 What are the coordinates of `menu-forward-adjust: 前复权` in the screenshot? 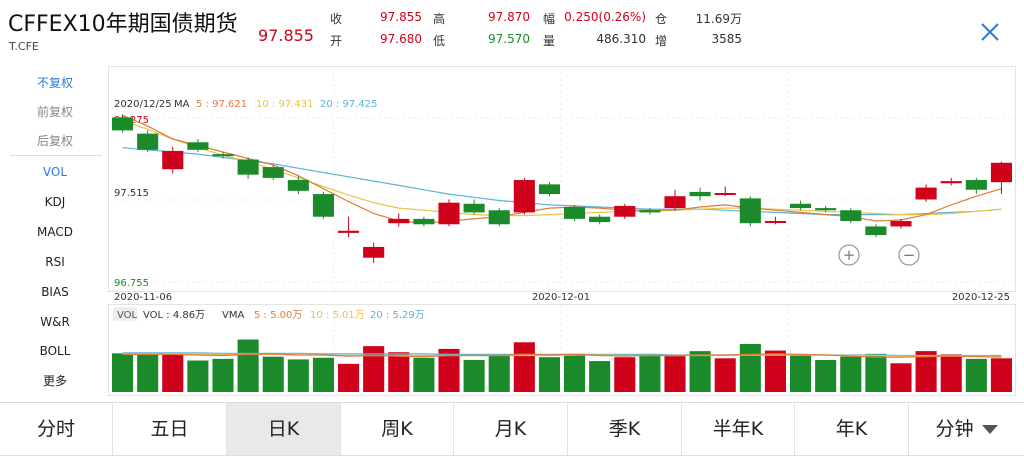 It's located at (54, 112).